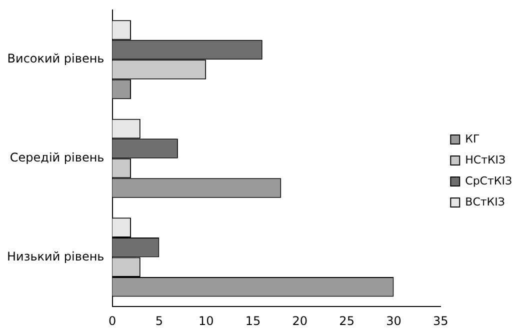 This screenshot has width=532, height=336. Describe the element at coordinates (55, 59) in the screenshot. I see `y-tick-label: Високий рівень` at that location.